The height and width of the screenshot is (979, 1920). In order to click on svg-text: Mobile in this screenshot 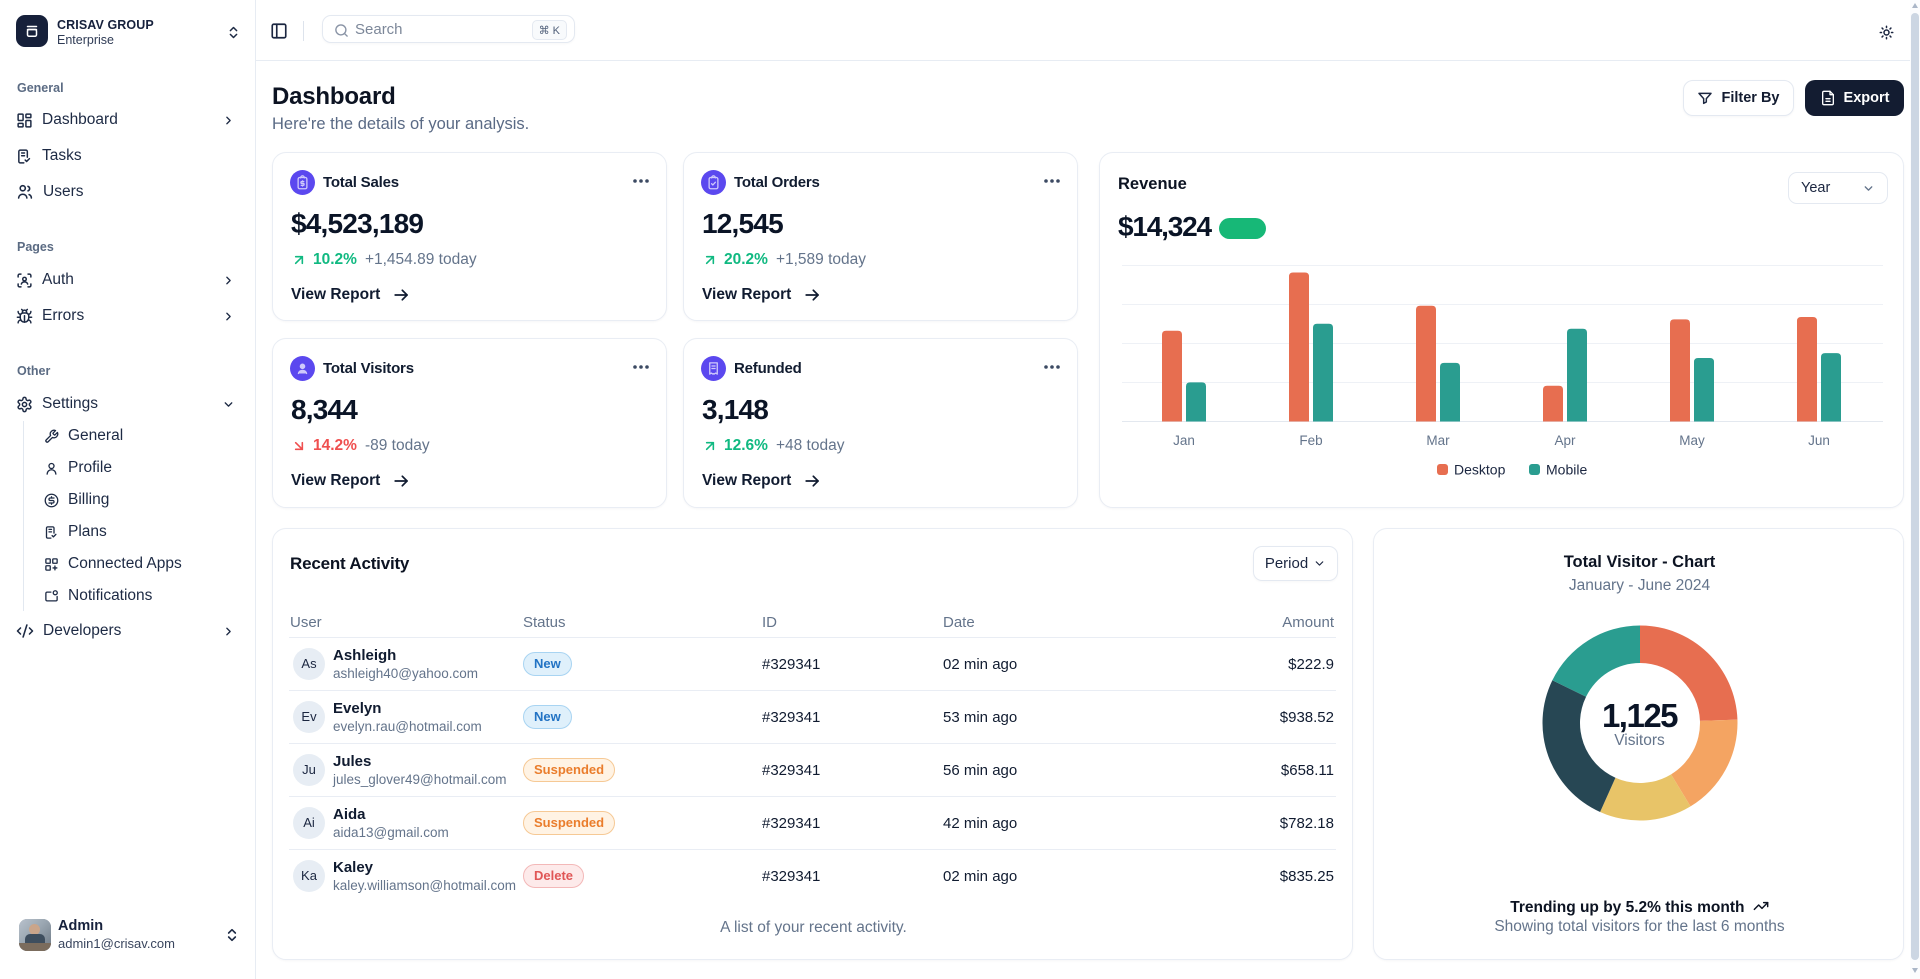, I will do `click(1566, 470)`.